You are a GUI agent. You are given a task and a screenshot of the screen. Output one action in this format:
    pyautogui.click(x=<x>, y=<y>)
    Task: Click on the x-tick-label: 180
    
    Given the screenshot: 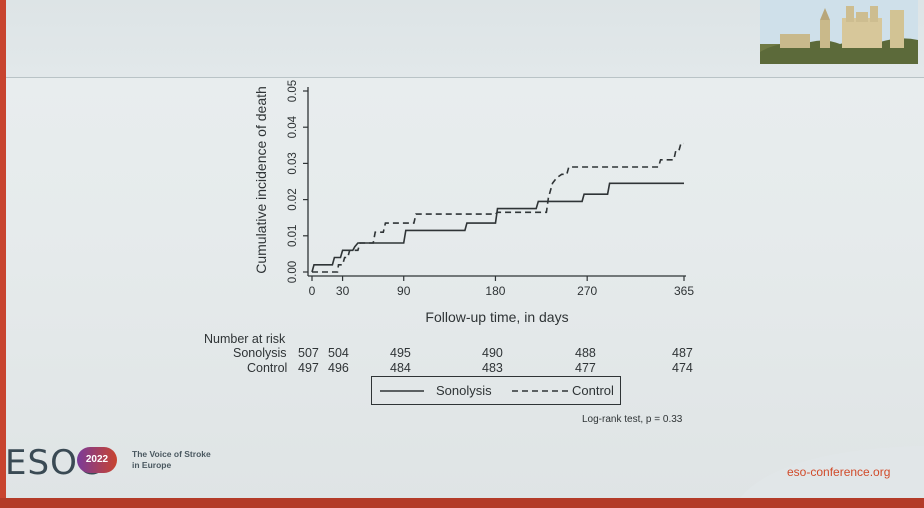 What is the action you would take?
    pyautogui.click(x=495, y=291)
    